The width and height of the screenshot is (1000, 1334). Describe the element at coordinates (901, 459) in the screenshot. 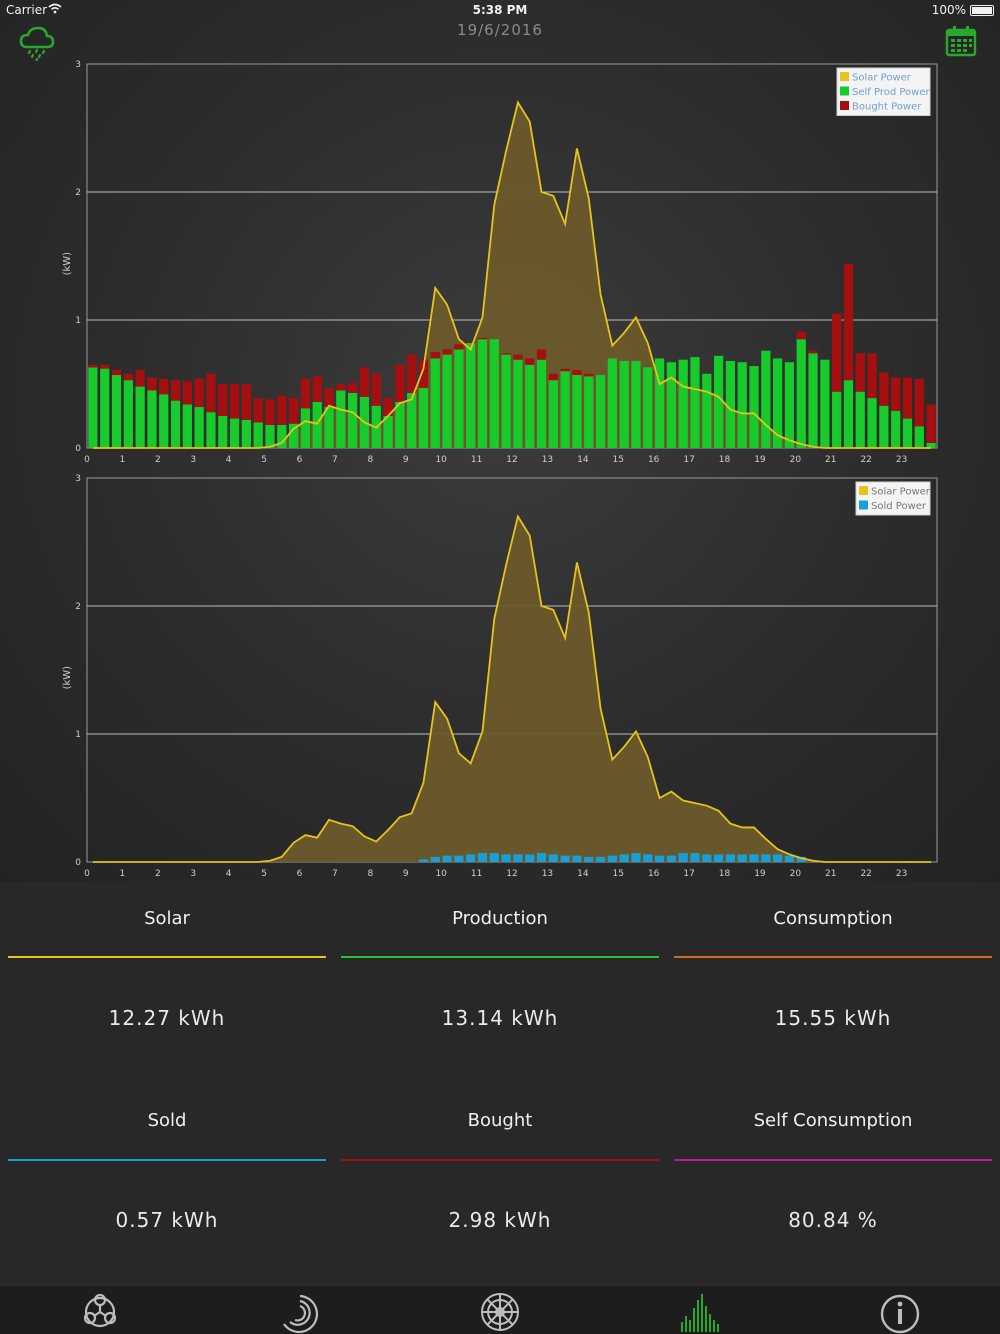

I see `x-tick-label: 23` at that location.